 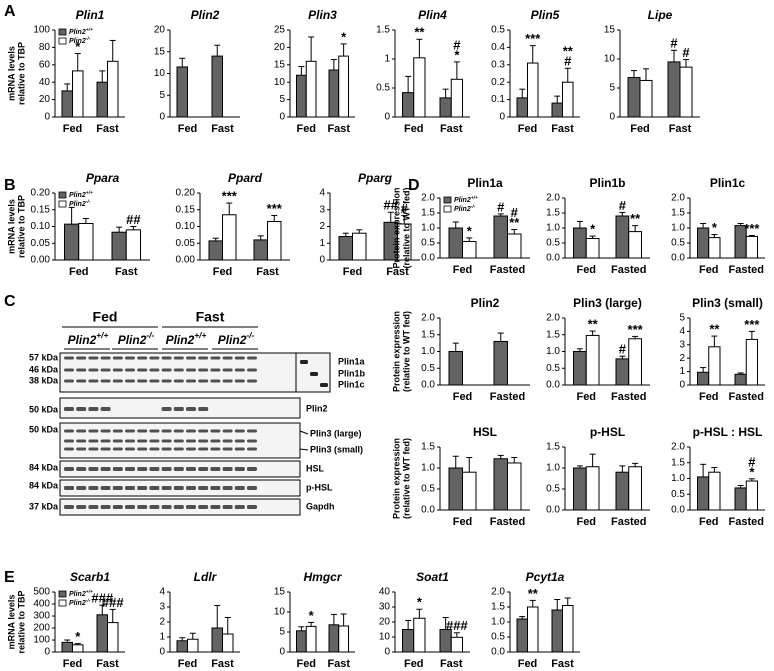 What do you see at coordinates (387, 117) in the screenshot?
I see `y-tick-label: 0` at bounding box center [387, 117].